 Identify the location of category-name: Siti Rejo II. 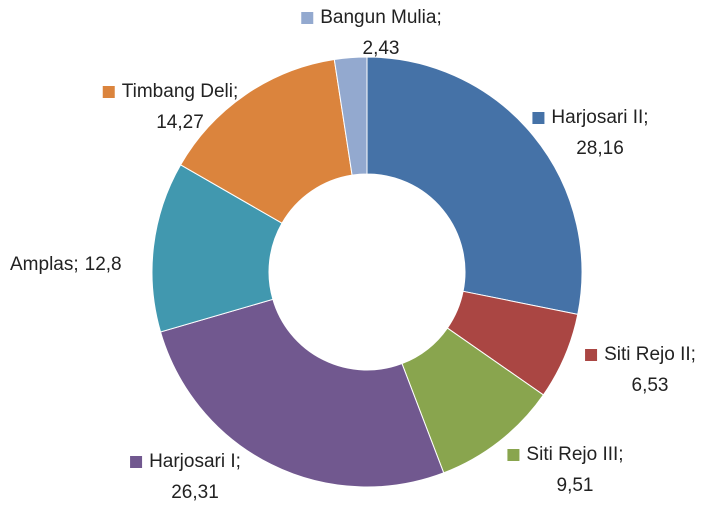
(647, 354).